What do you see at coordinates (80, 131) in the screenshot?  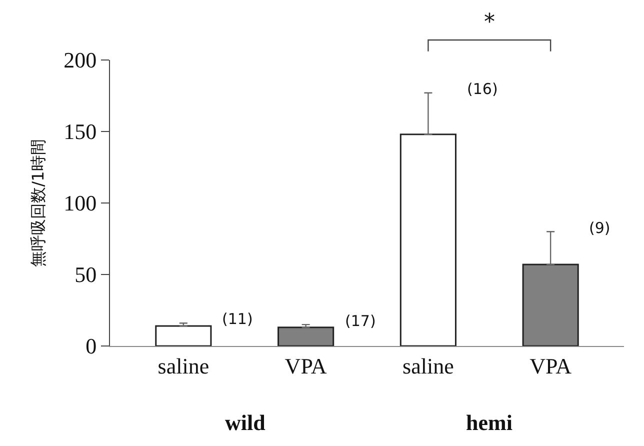 I see `y-tick-label: 150` at bounding box center [80, 131].